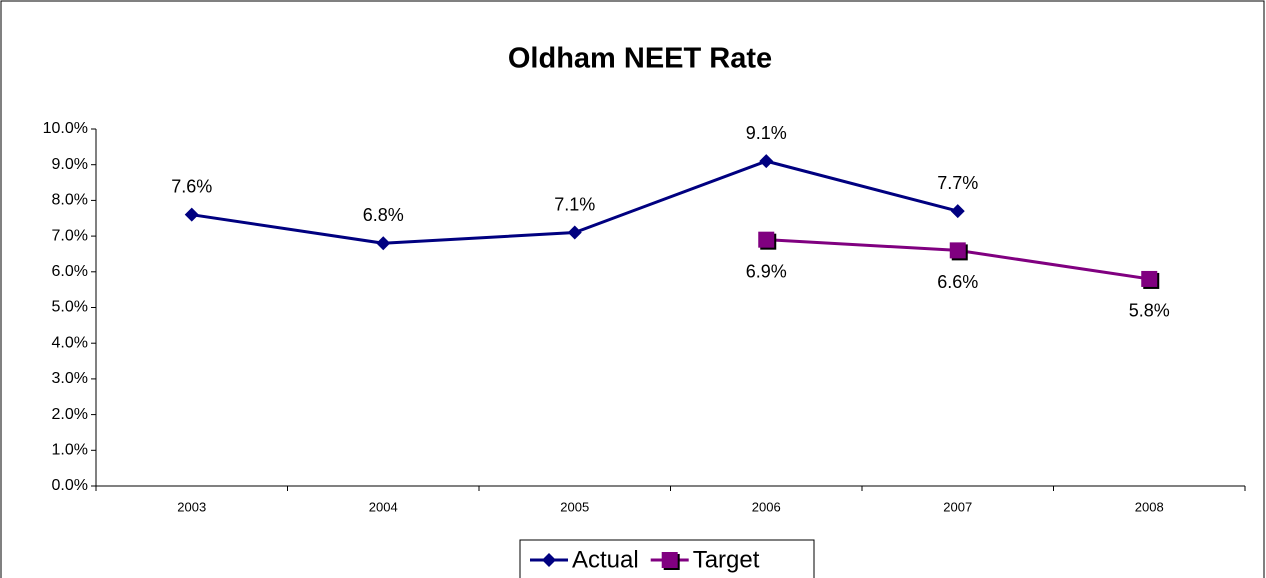 The width and height of the screenshot is (1266, 578). I want to click on data-label: 7.6%, so click(191, 186).